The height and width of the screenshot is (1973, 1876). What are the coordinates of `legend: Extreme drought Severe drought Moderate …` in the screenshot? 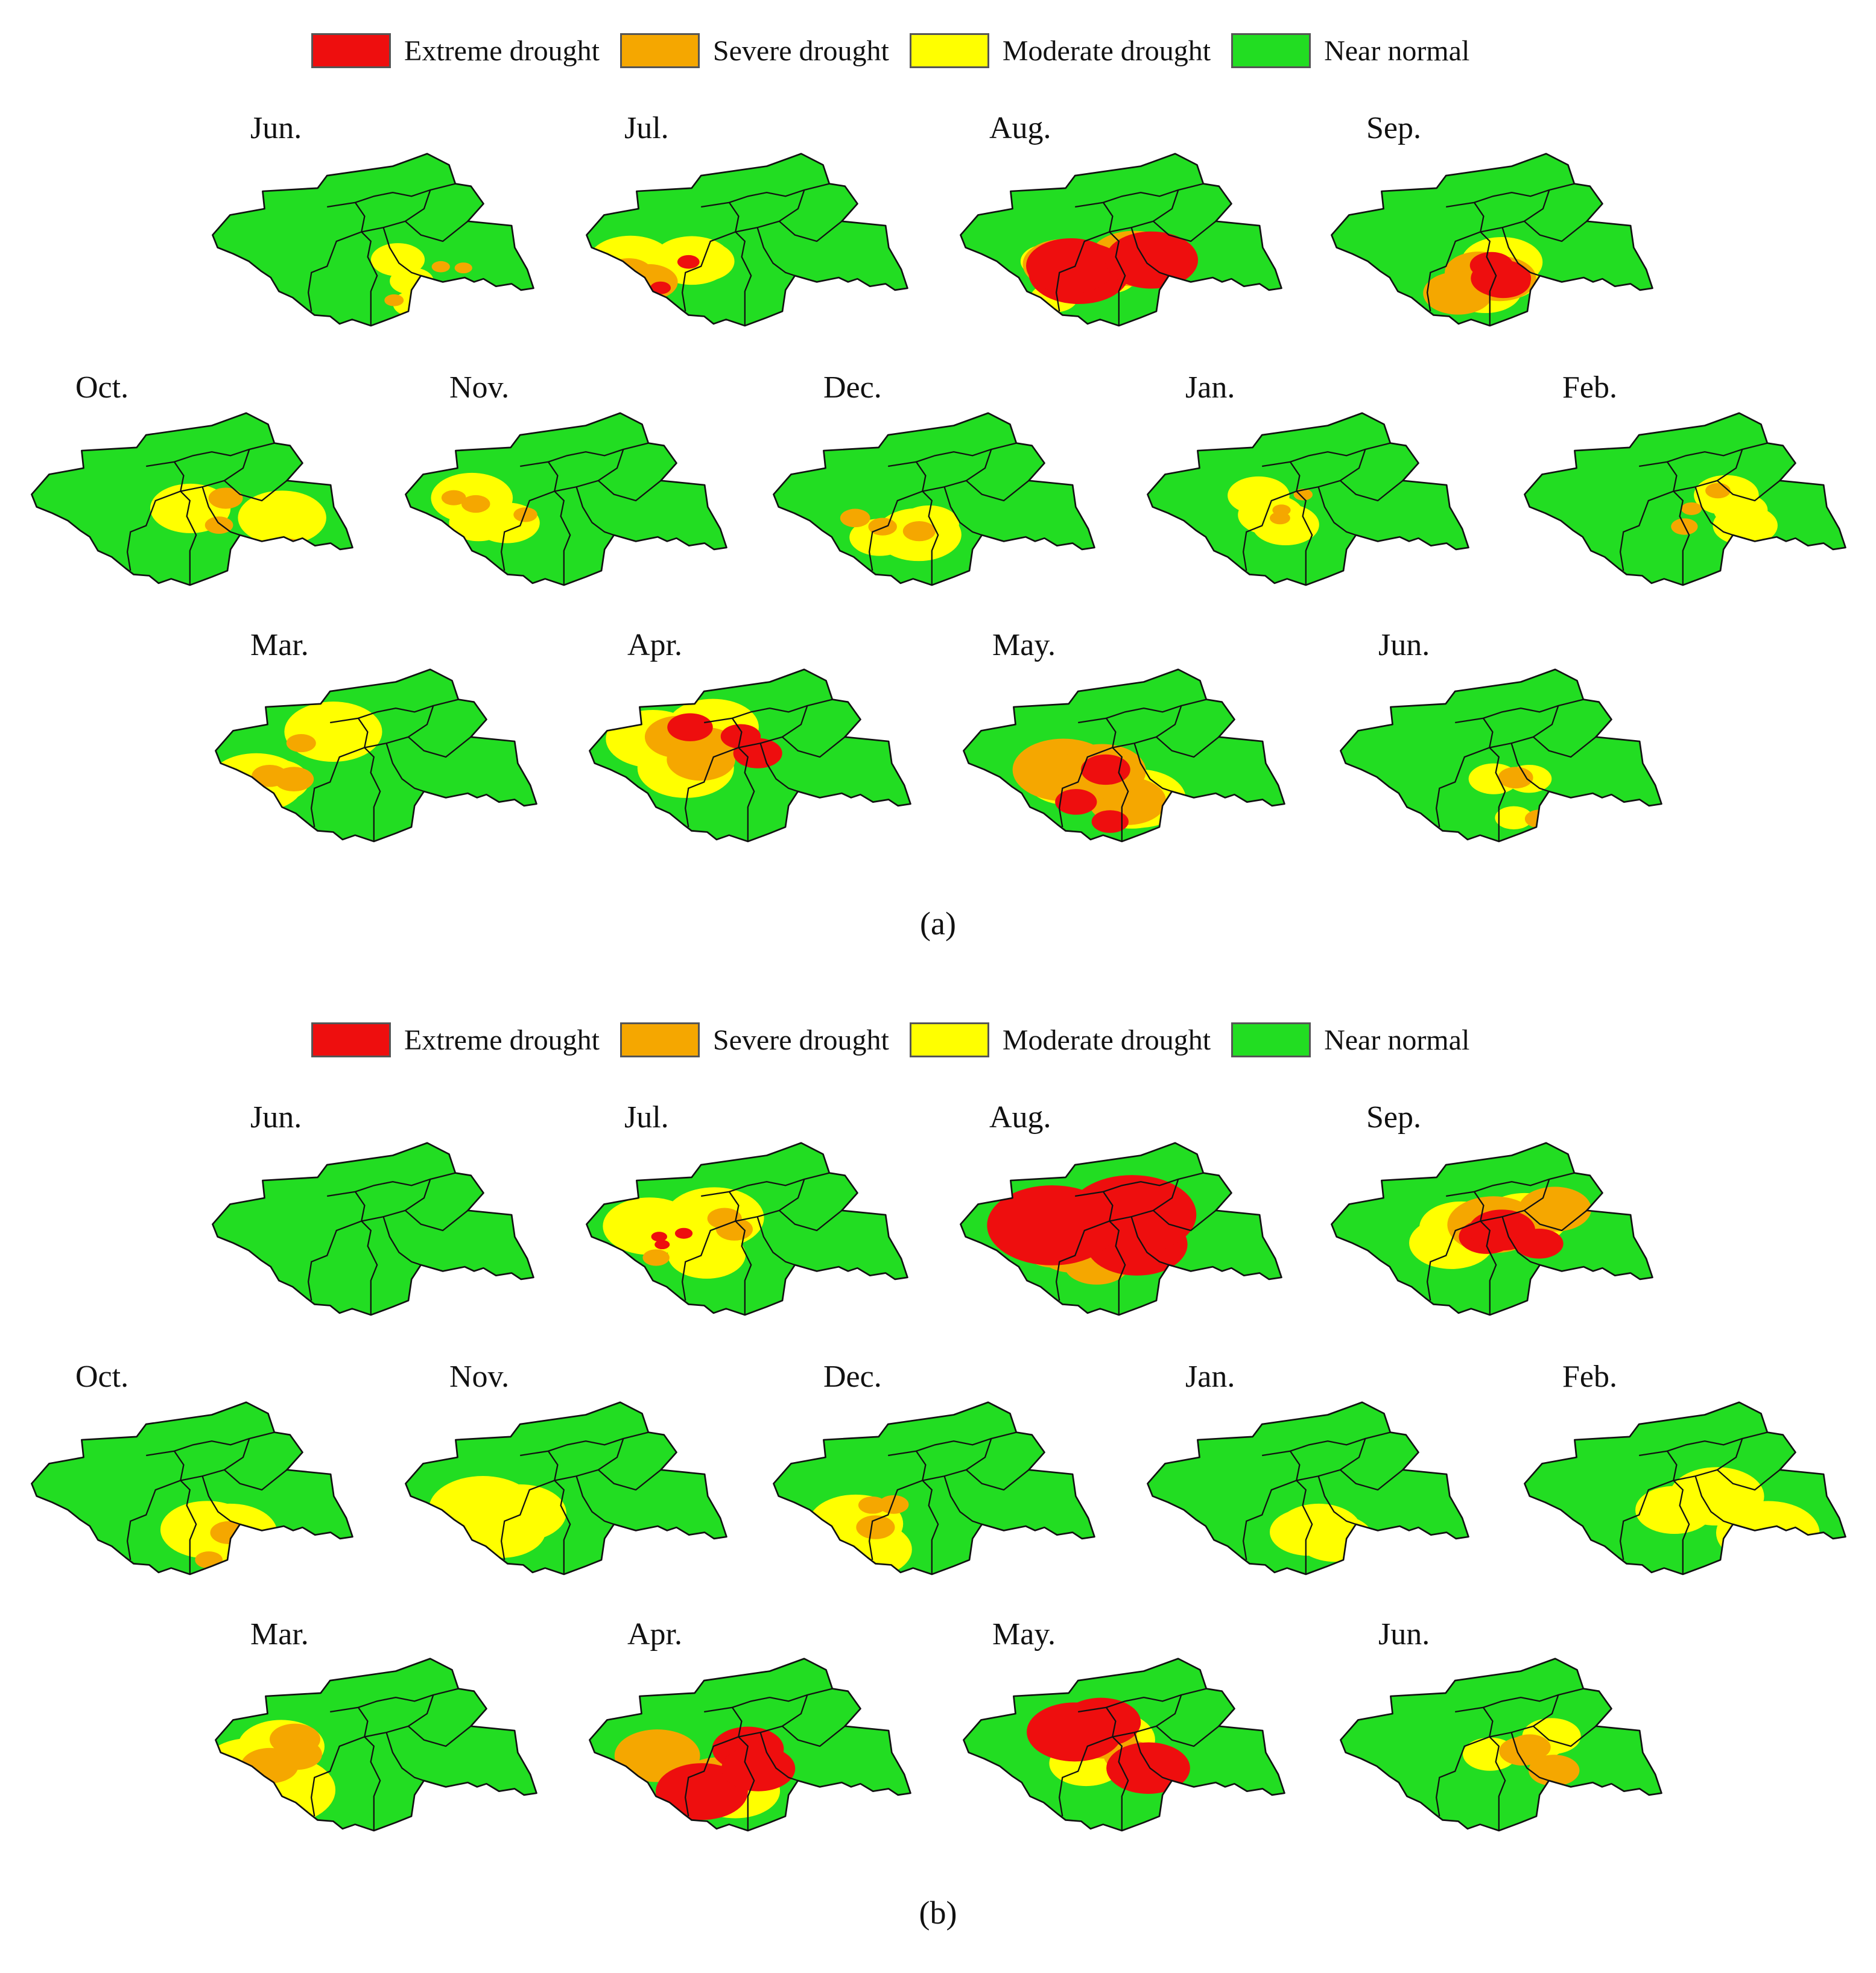 It's located at (900, 51).